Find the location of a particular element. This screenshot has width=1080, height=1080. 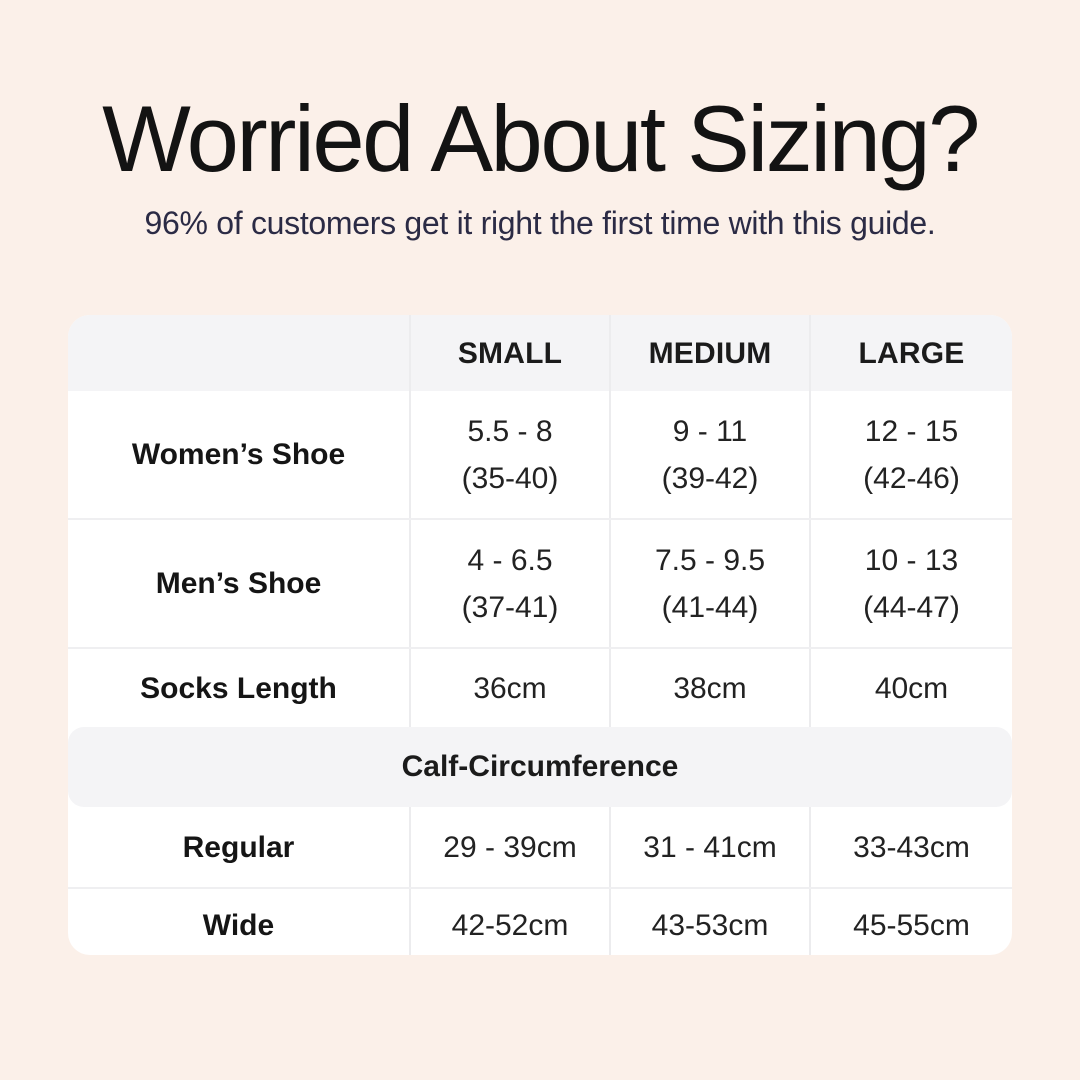

table-cell: 43-53cm is located at coordinates (711, 922).